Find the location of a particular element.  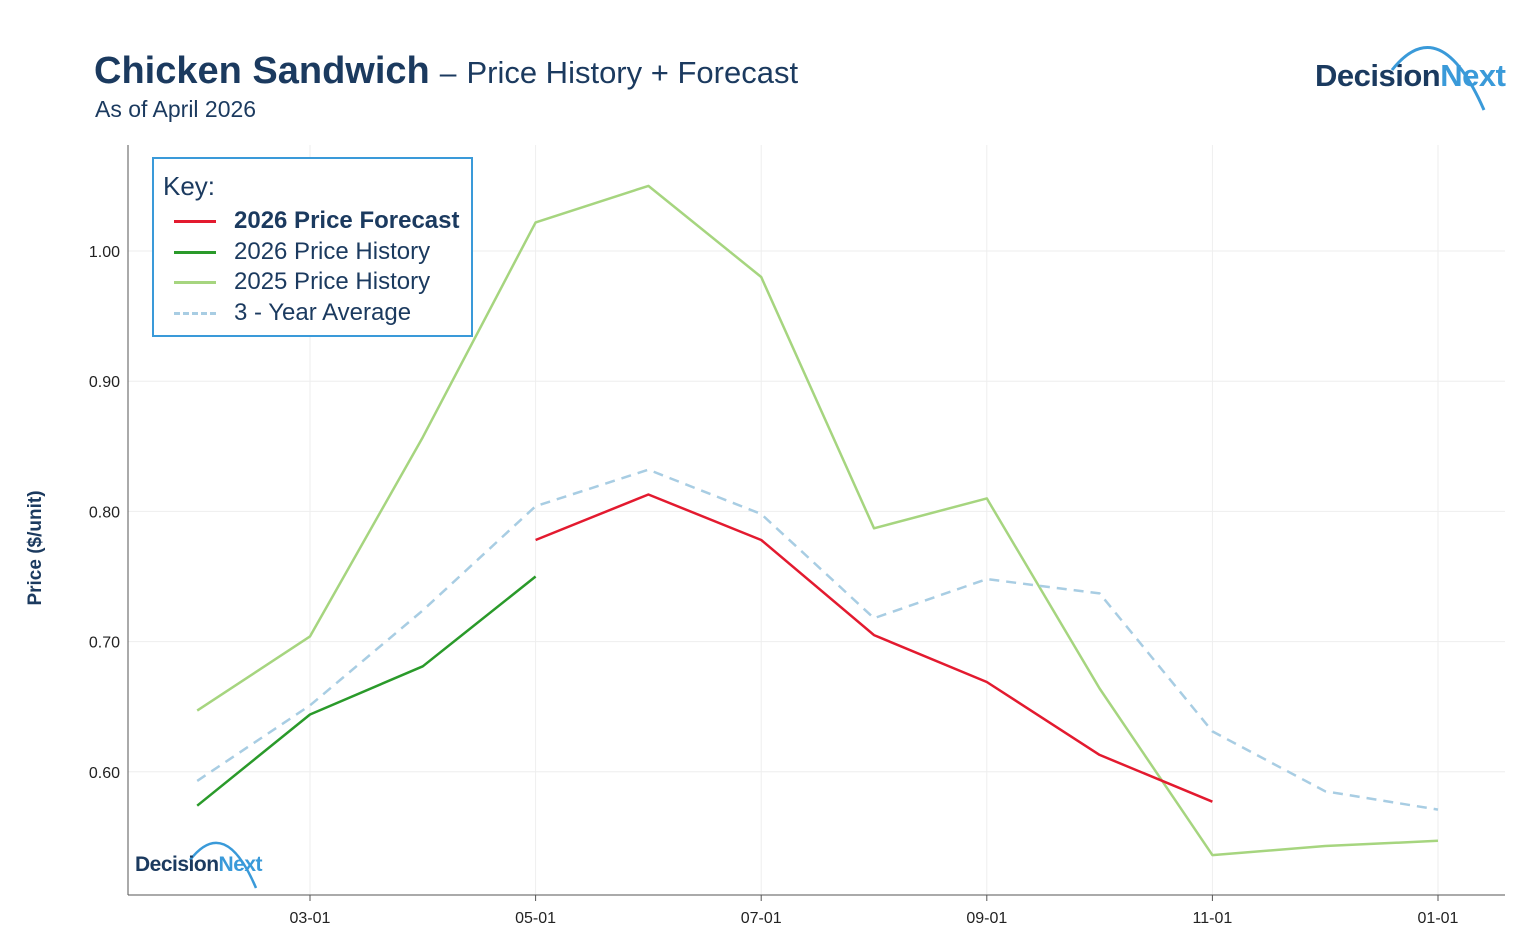

legend-label: 2025 Price History is located at coordinates (332, 281).